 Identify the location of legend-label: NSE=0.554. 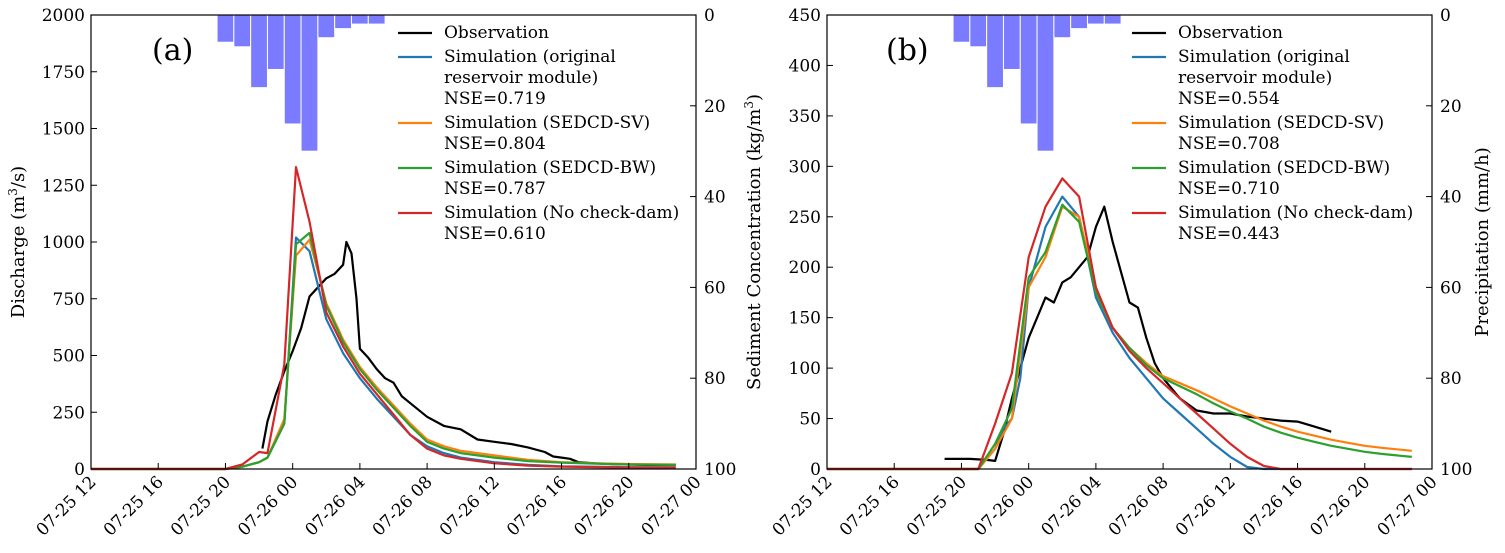
(1229, 99).